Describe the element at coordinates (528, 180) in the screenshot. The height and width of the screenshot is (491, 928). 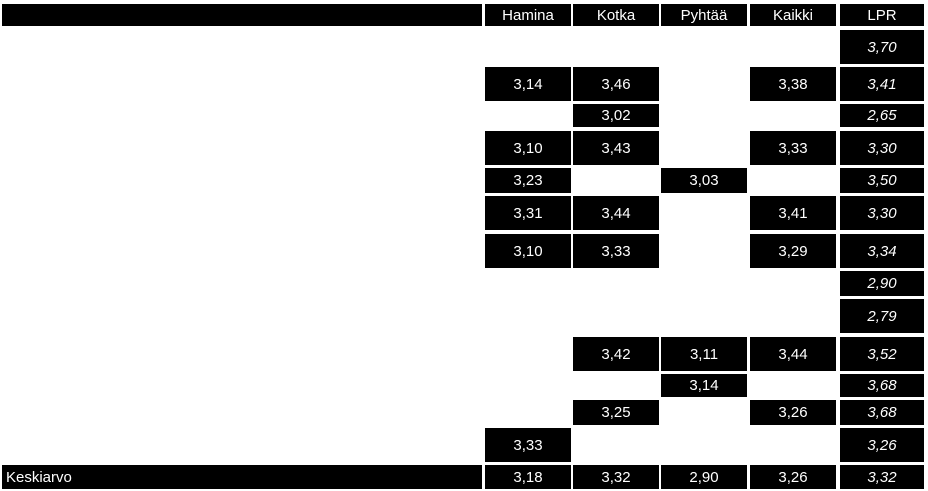
I see `value-cell: 3,23` at that location.